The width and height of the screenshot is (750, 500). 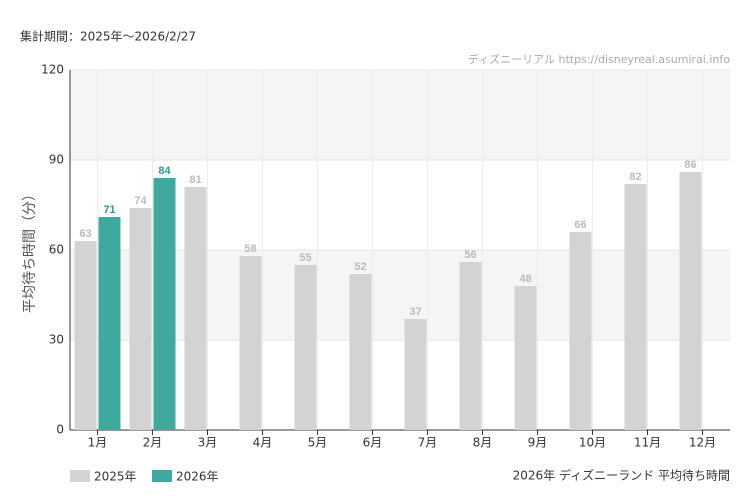 What do you see at coordinates (52, 70) in the screenshot?
I see `y-tick-label: 120` at bounding box center [52, 70].